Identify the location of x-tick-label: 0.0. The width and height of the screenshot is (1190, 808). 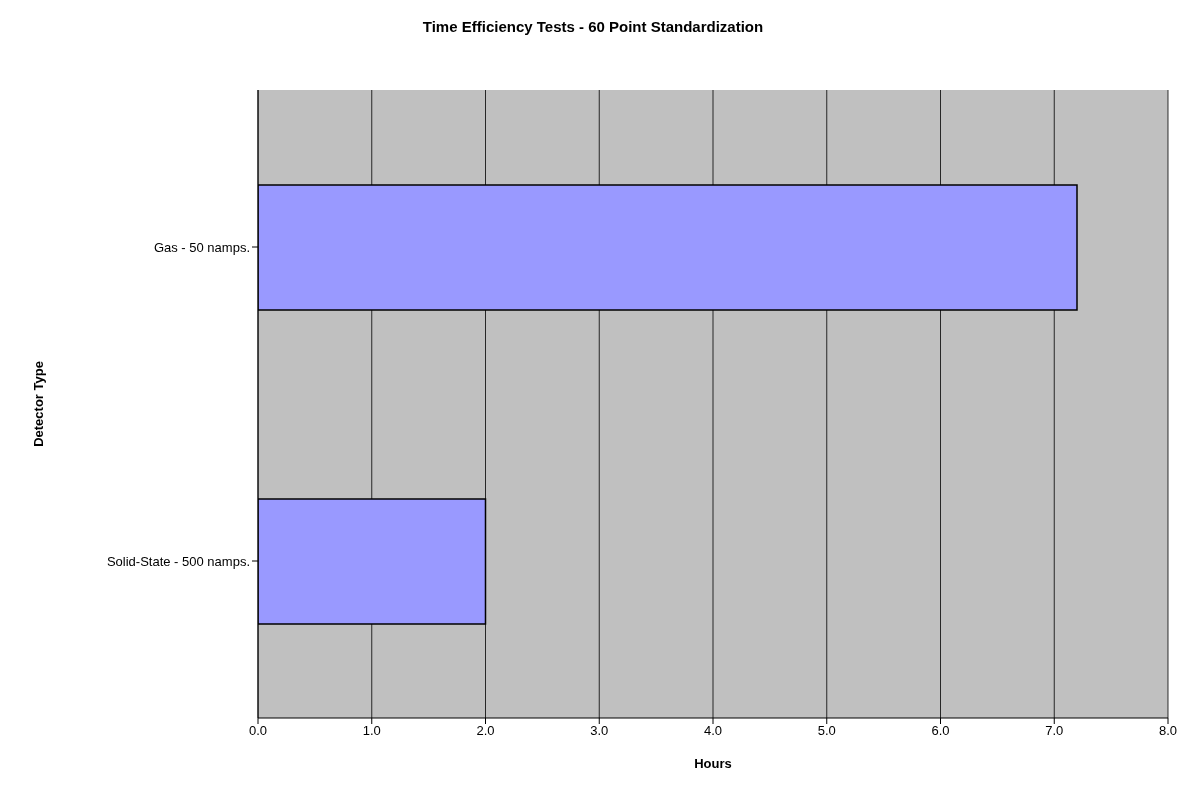
(258, 731).